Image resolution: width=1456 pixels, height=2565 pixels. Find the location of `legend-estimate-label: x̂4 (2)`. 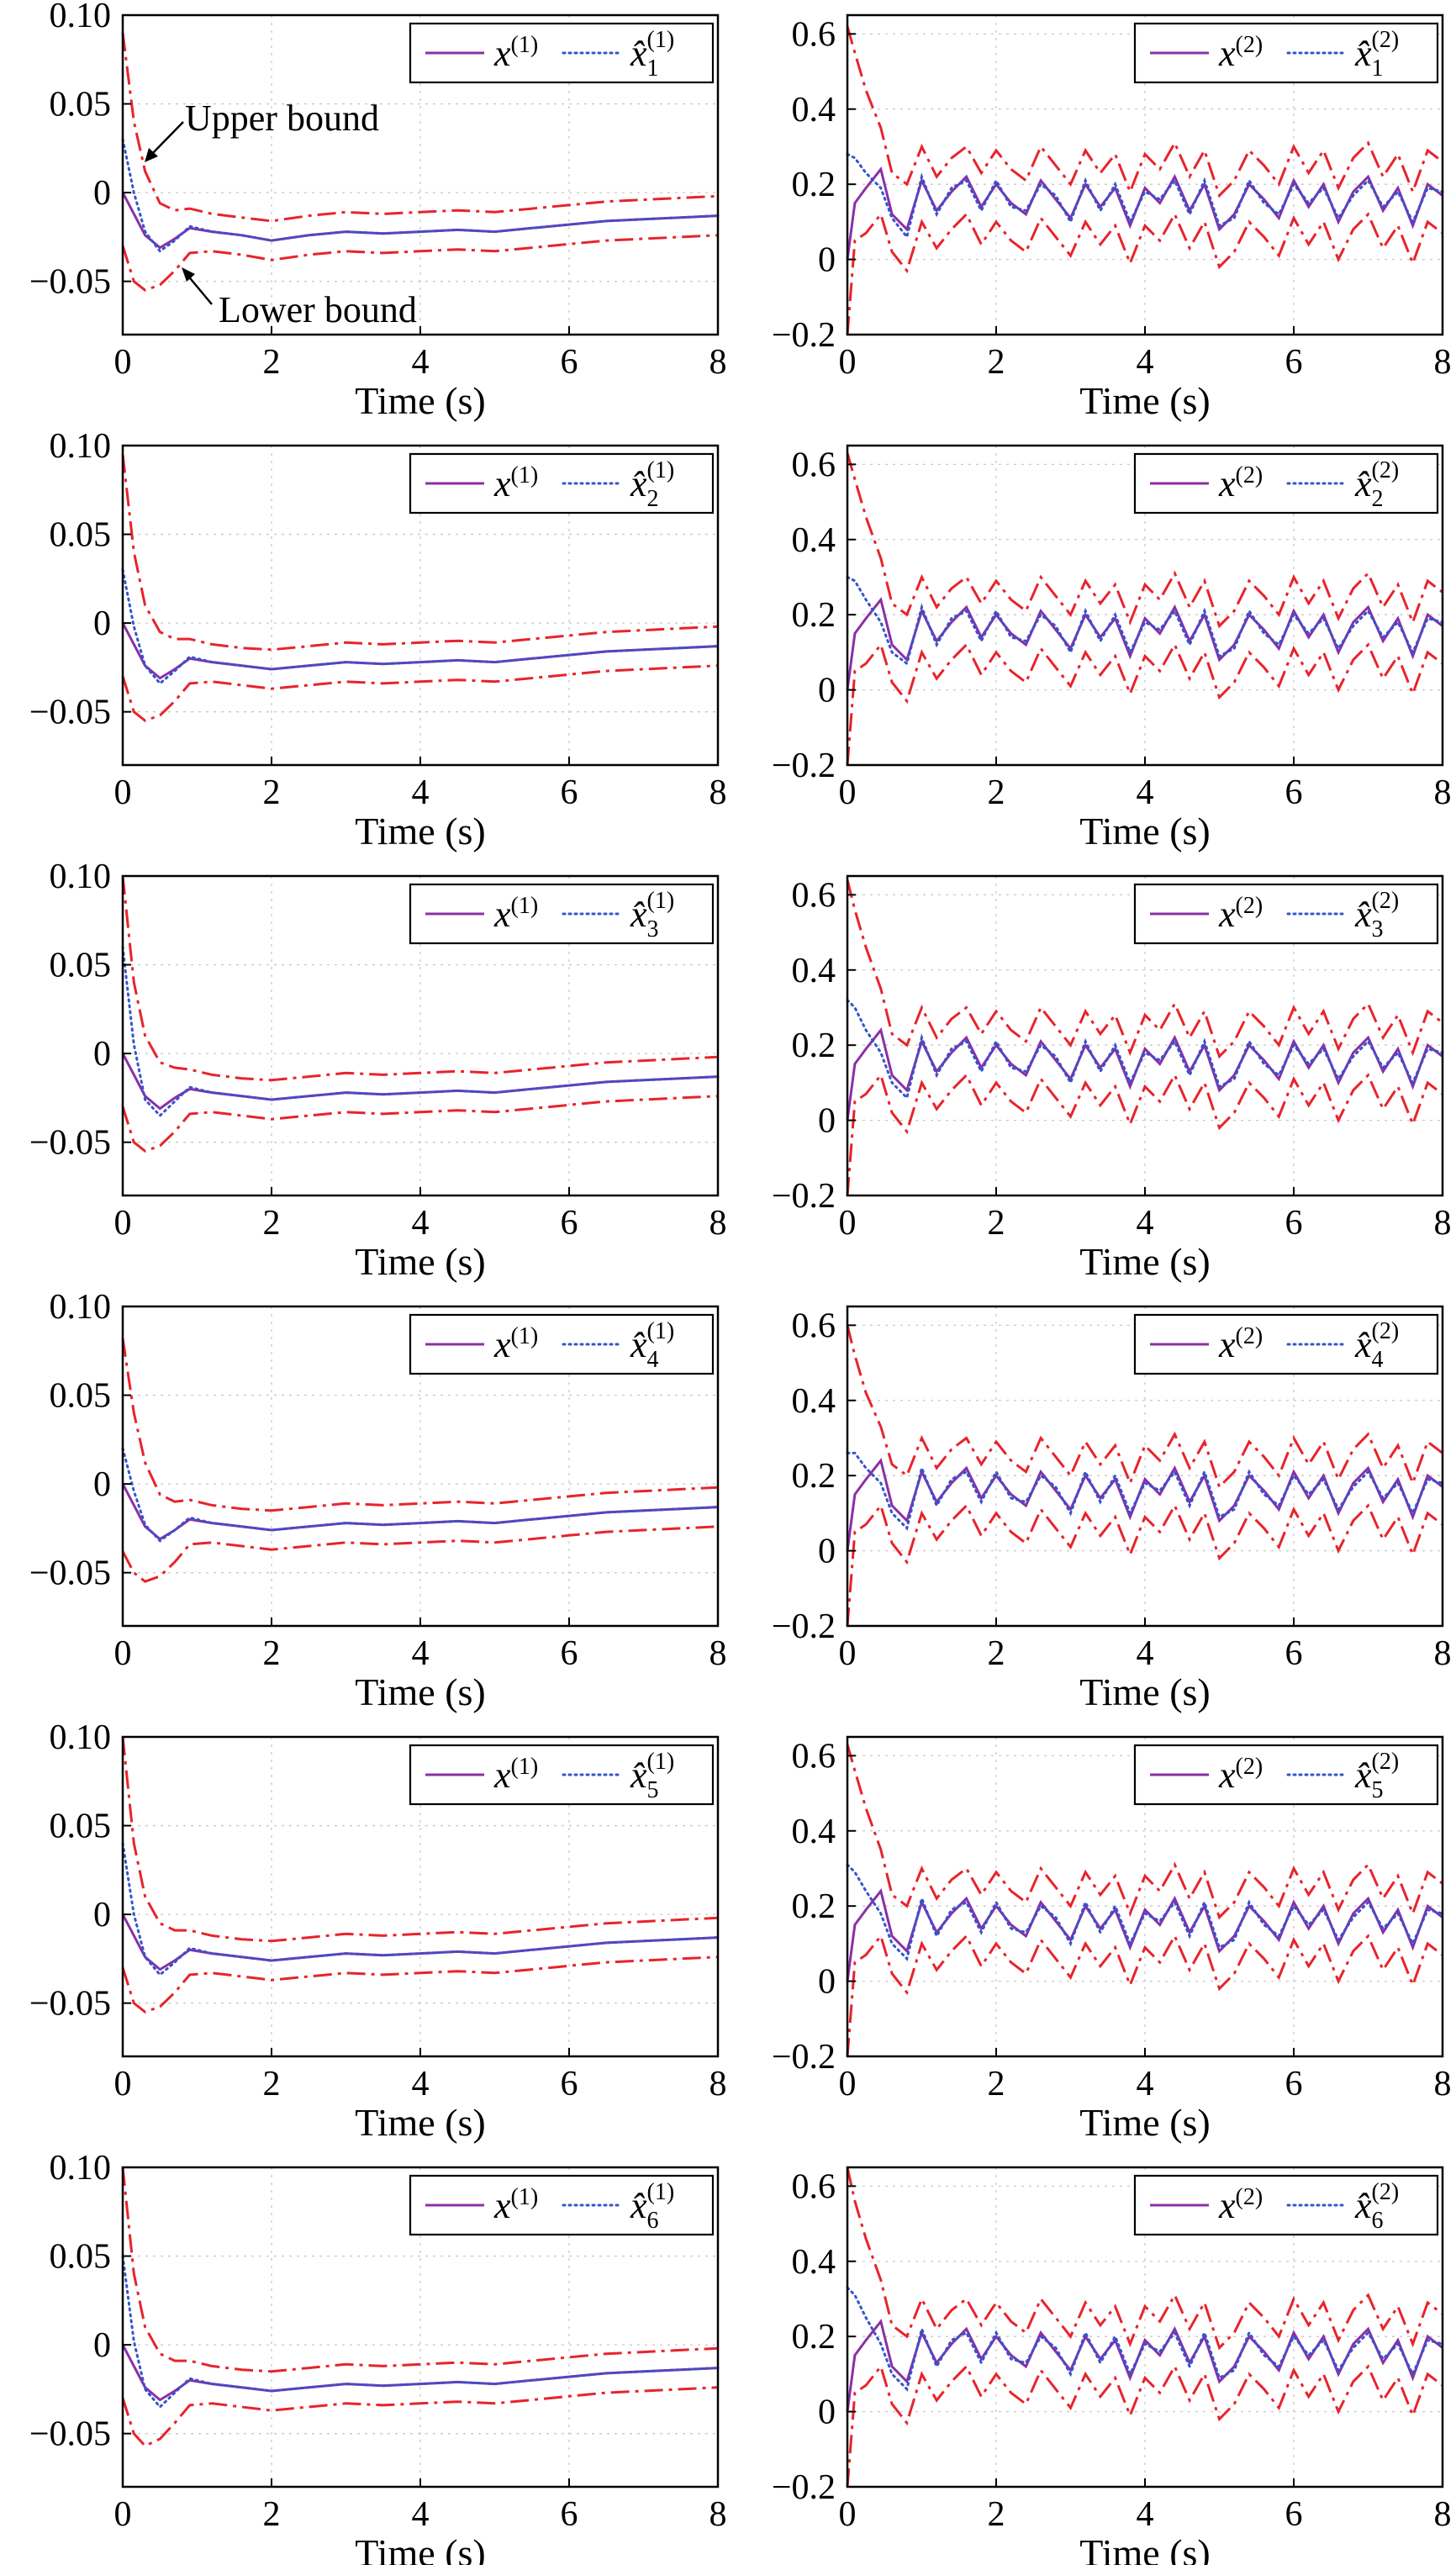

legend-estimate-label: x̂4 (2) is located at coordinates (1376, 1345).